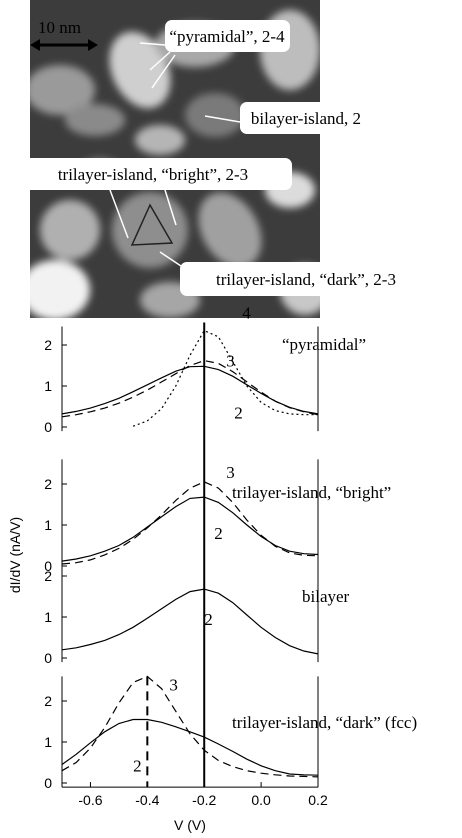  What do you see at coordinates (147, 800) in the screenshot?
I see `x-tick-label: -0.4` at bounding box center [147, 800].